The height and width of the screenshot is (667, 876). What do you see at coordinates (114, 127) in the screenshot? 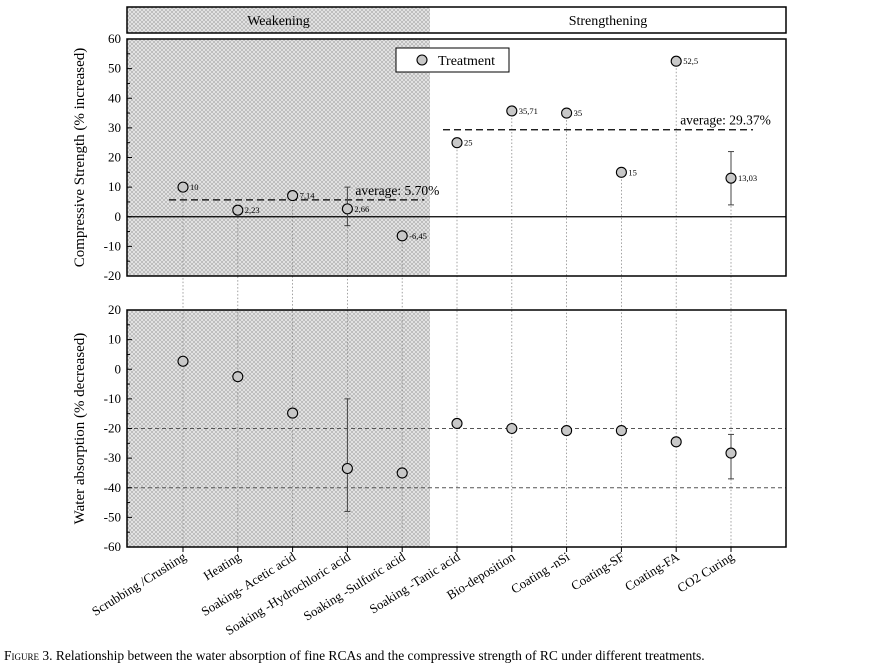
I see `top-y-tick-label: 30` at bounding box center [114, 127].